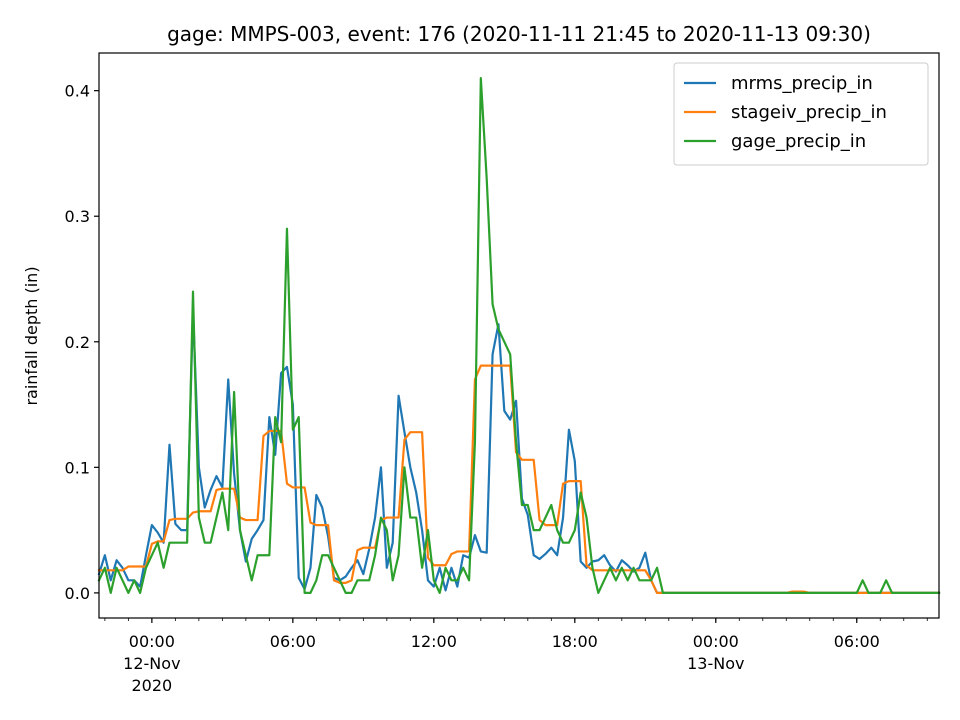 This screenshot has width=960, height=720. I want to click on y-tick-label: 0.0, so click(77, 593).